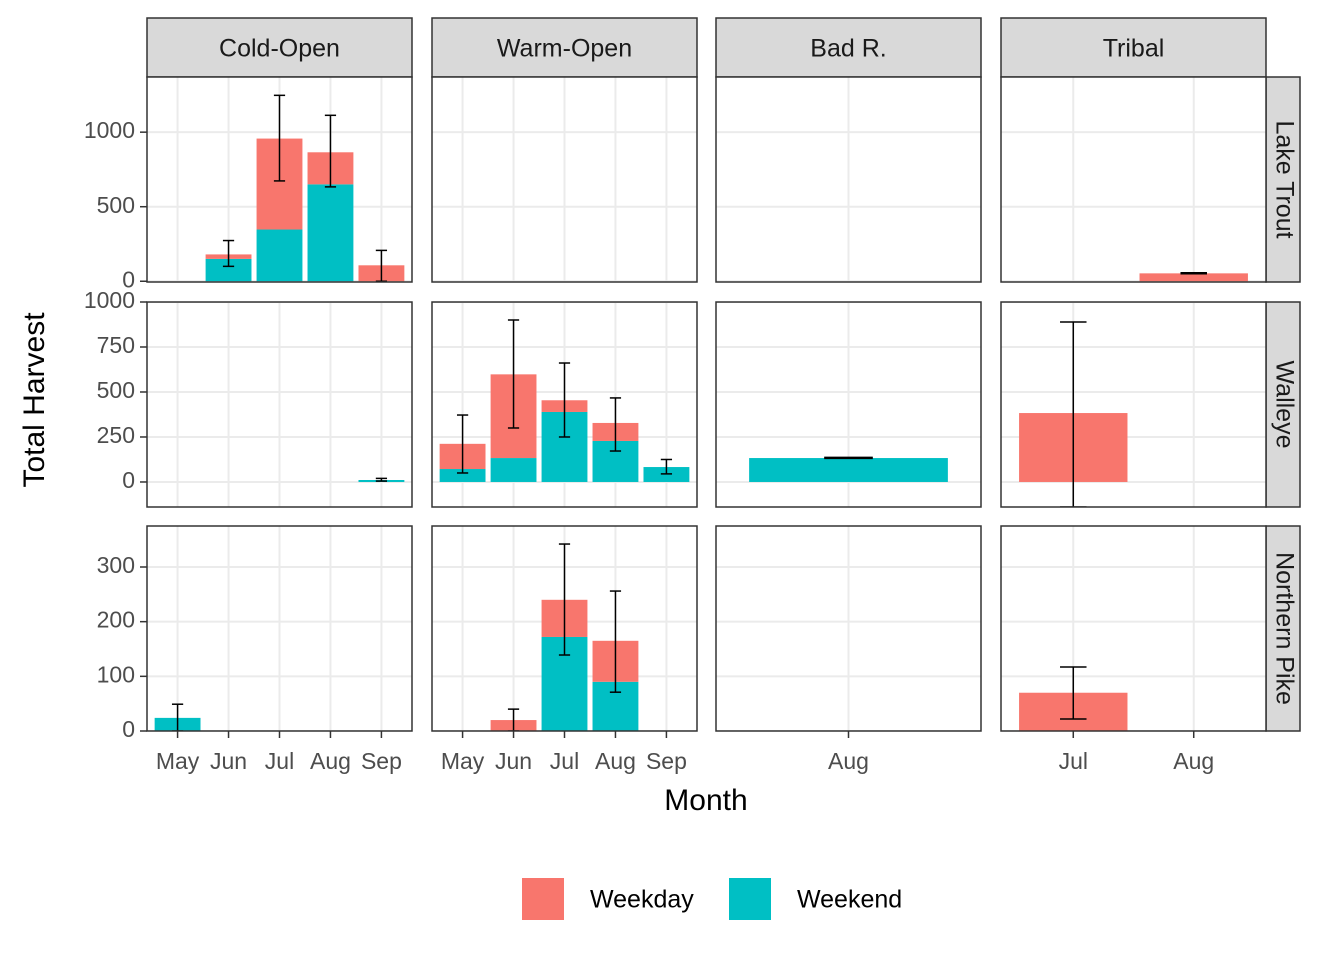 Image resolution: width=1344 pixels, height=960 pixels. What do you see at coordinates (116, 565) in the screenshot?
I see `y-tick-label: 300` at bounding box center [116, 565].